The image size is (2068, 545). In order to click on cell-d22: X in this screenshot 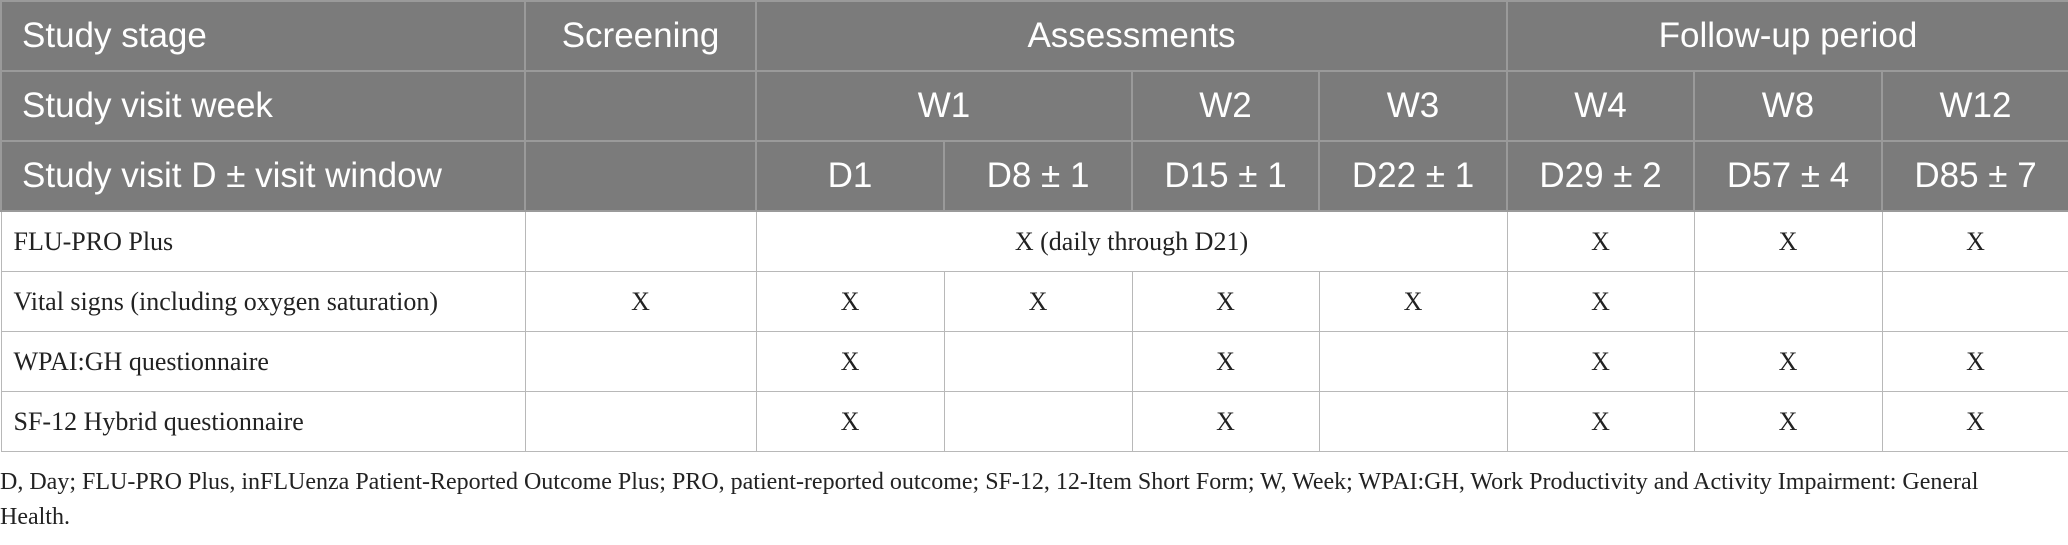, I will do `click(1413, 301)`.